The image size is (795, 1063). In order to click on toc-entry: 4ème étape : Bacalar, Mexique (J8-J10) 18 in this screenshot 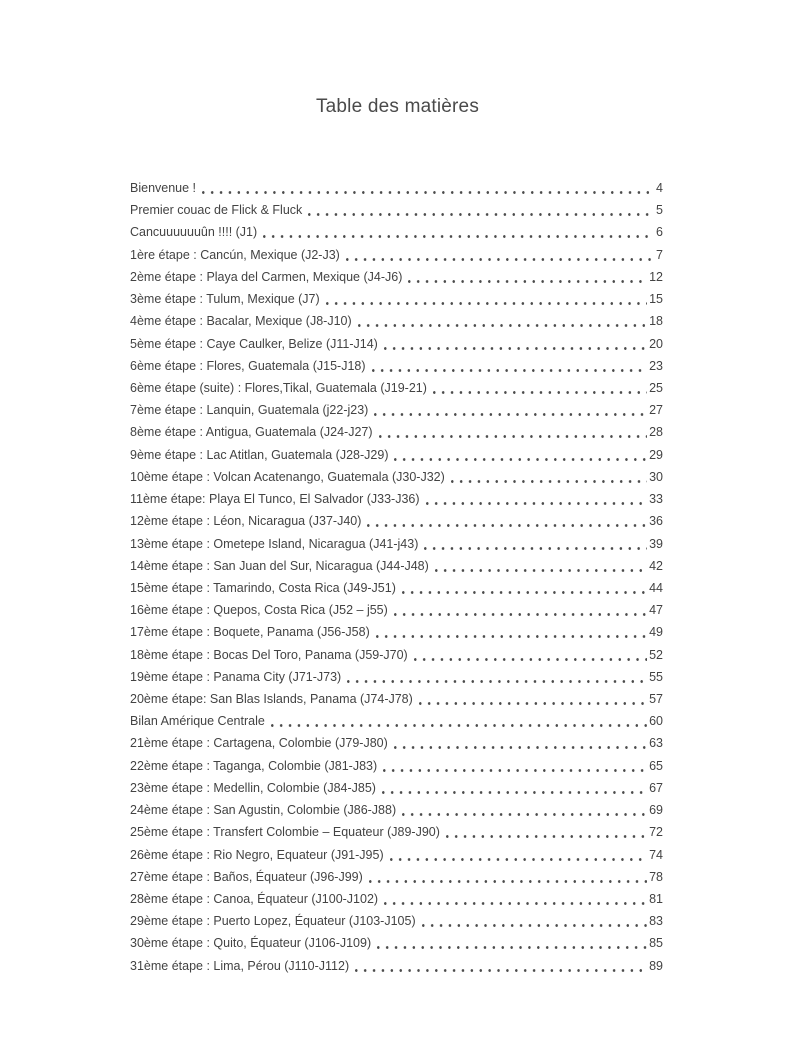, I will do `click(396, 321)`.